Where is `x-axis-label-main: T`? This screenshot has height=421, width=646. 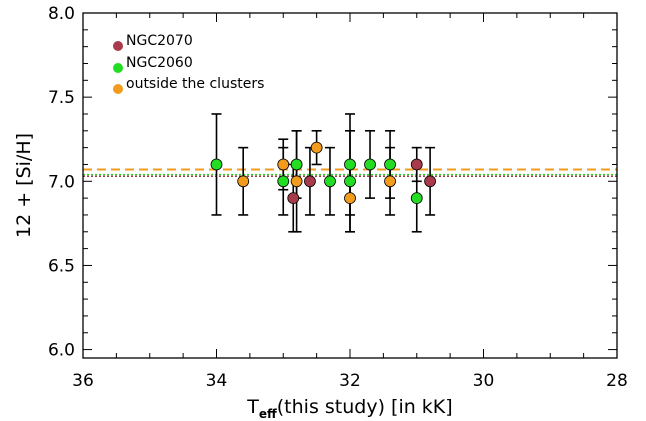 x-axis-label-main: T is located at coordinates (252, 407).